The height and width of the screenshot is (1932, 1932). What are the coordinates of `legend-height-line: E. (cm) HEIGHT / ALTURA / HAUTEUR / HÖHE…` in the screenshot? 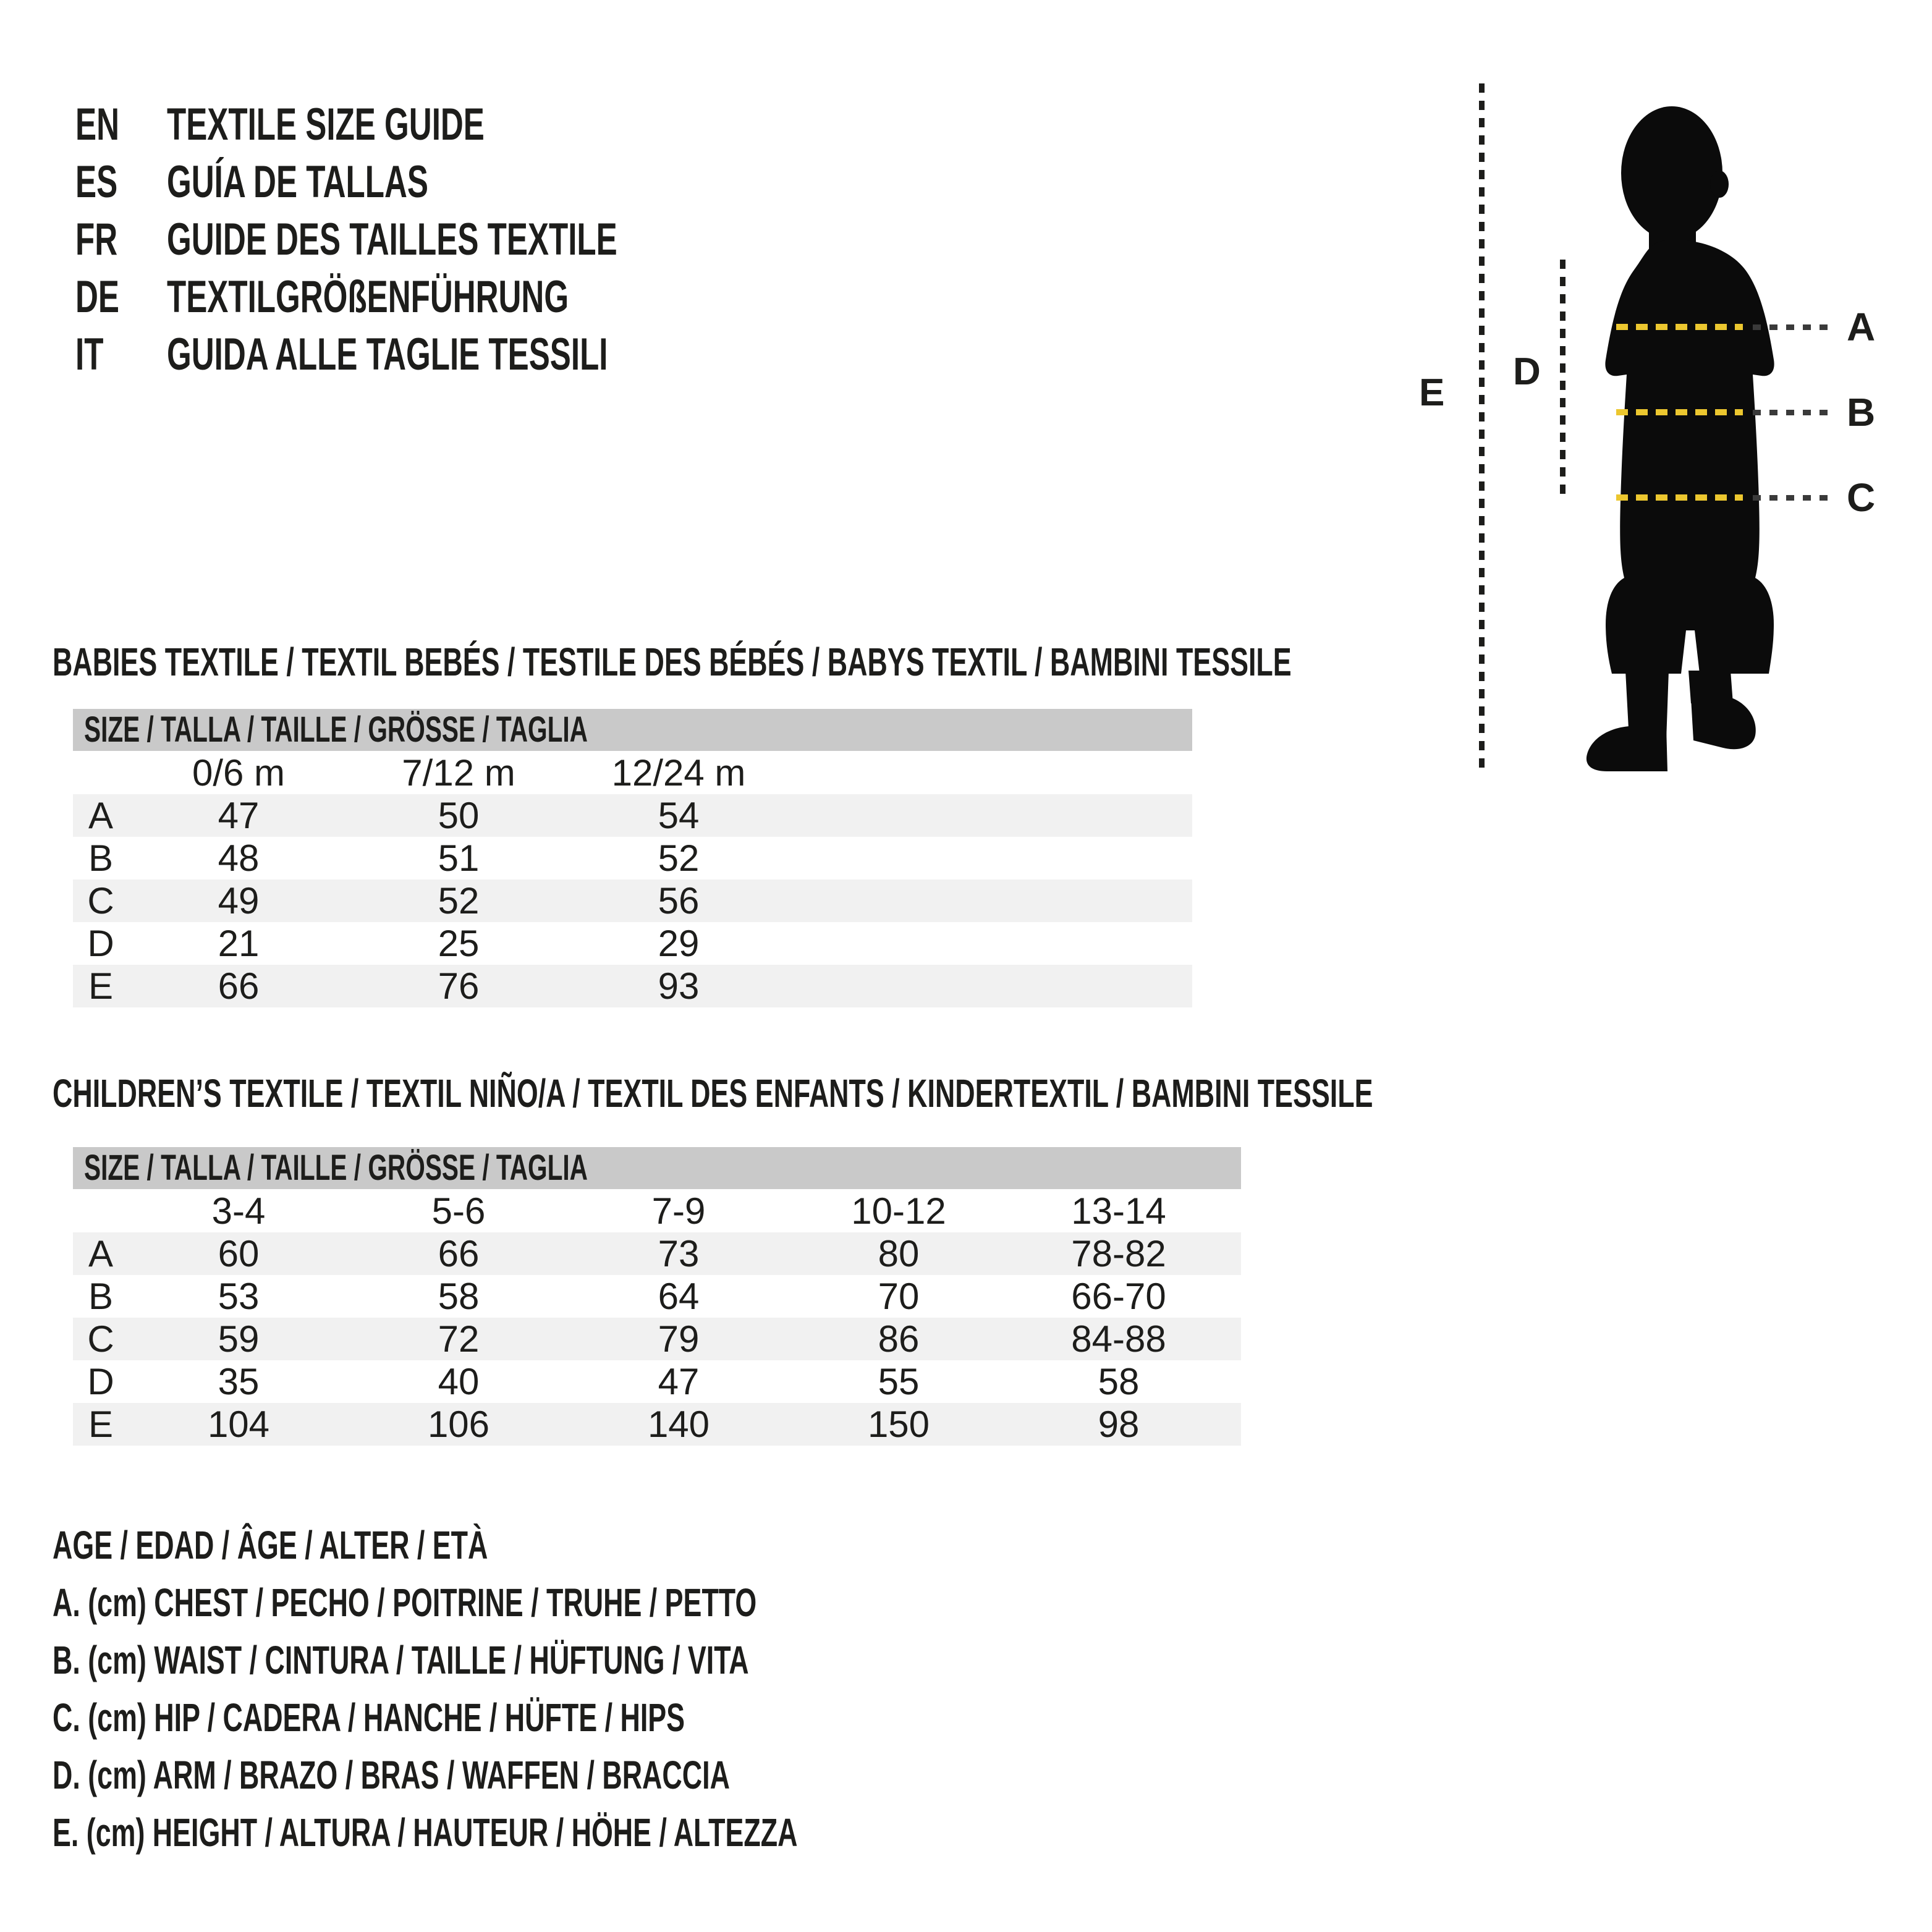 It's located at (585, 1833).